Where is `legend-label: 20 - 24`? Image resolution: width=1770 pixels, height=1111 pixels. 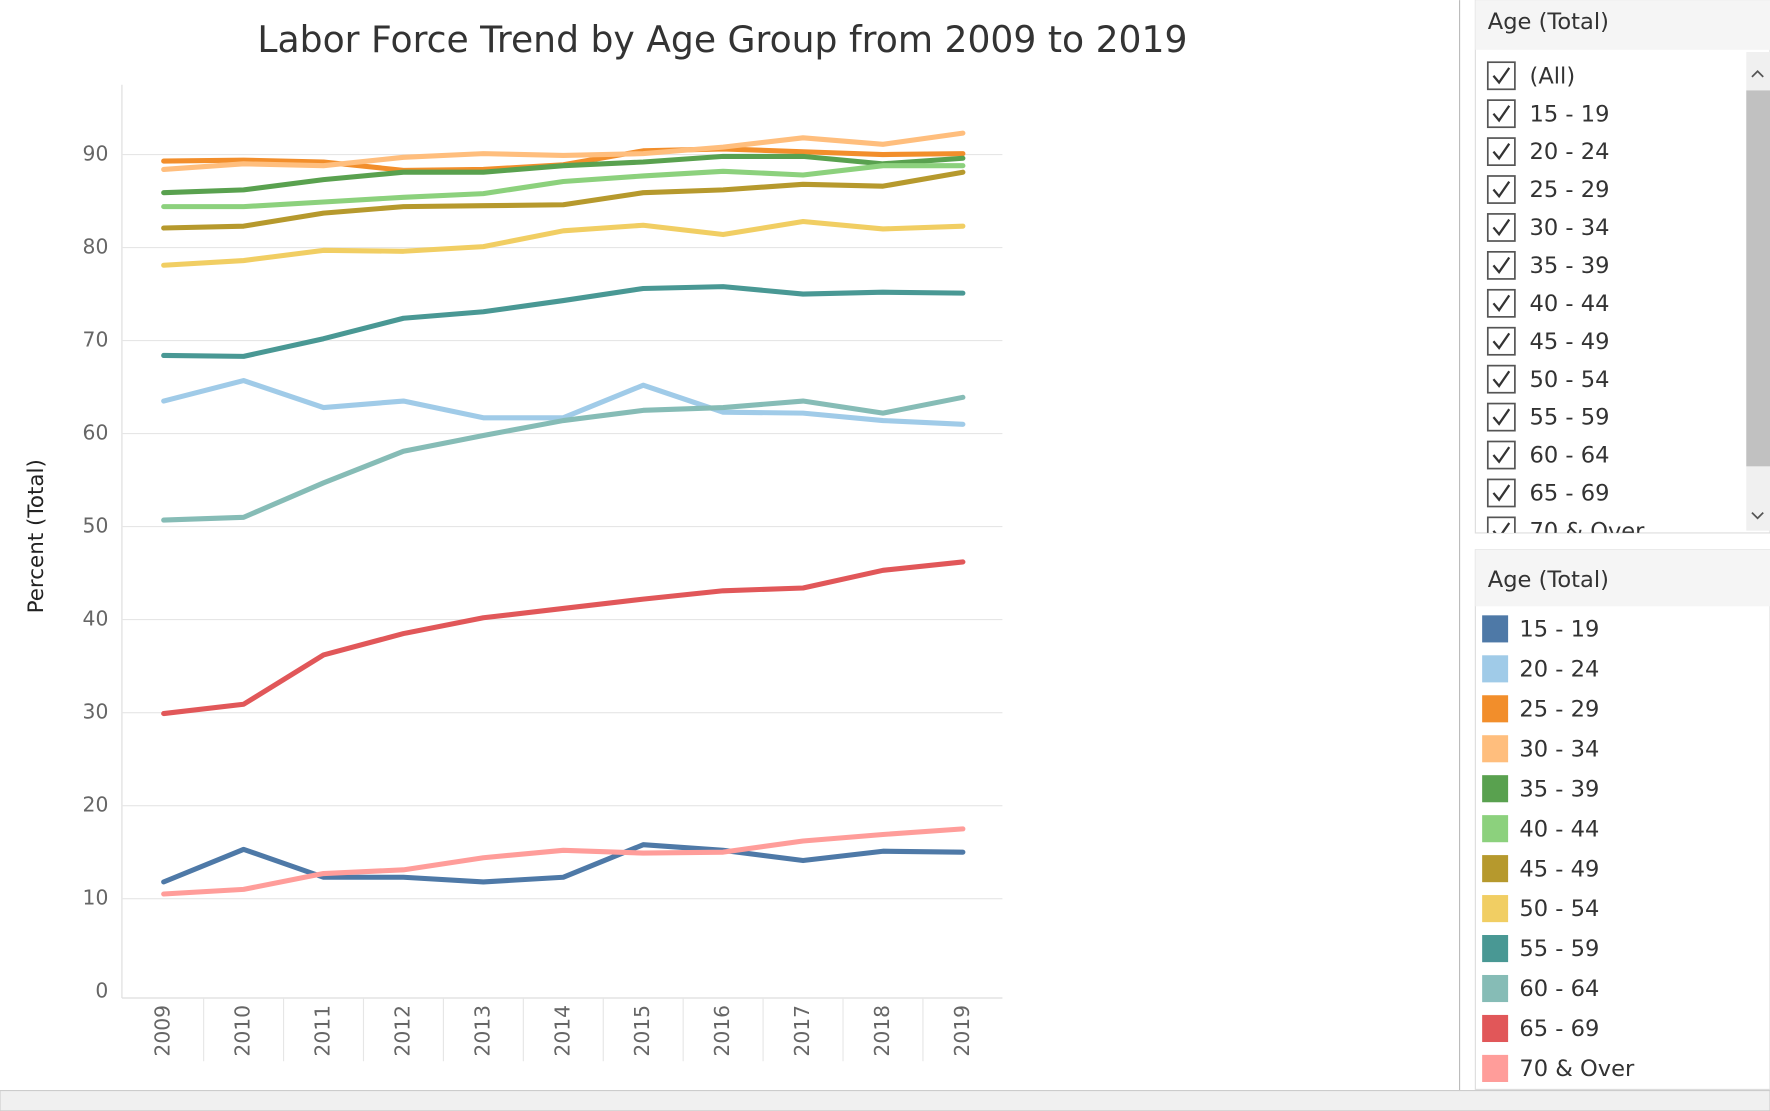 legend-label: 20 - 24 is located at coordinates (1559, 669).